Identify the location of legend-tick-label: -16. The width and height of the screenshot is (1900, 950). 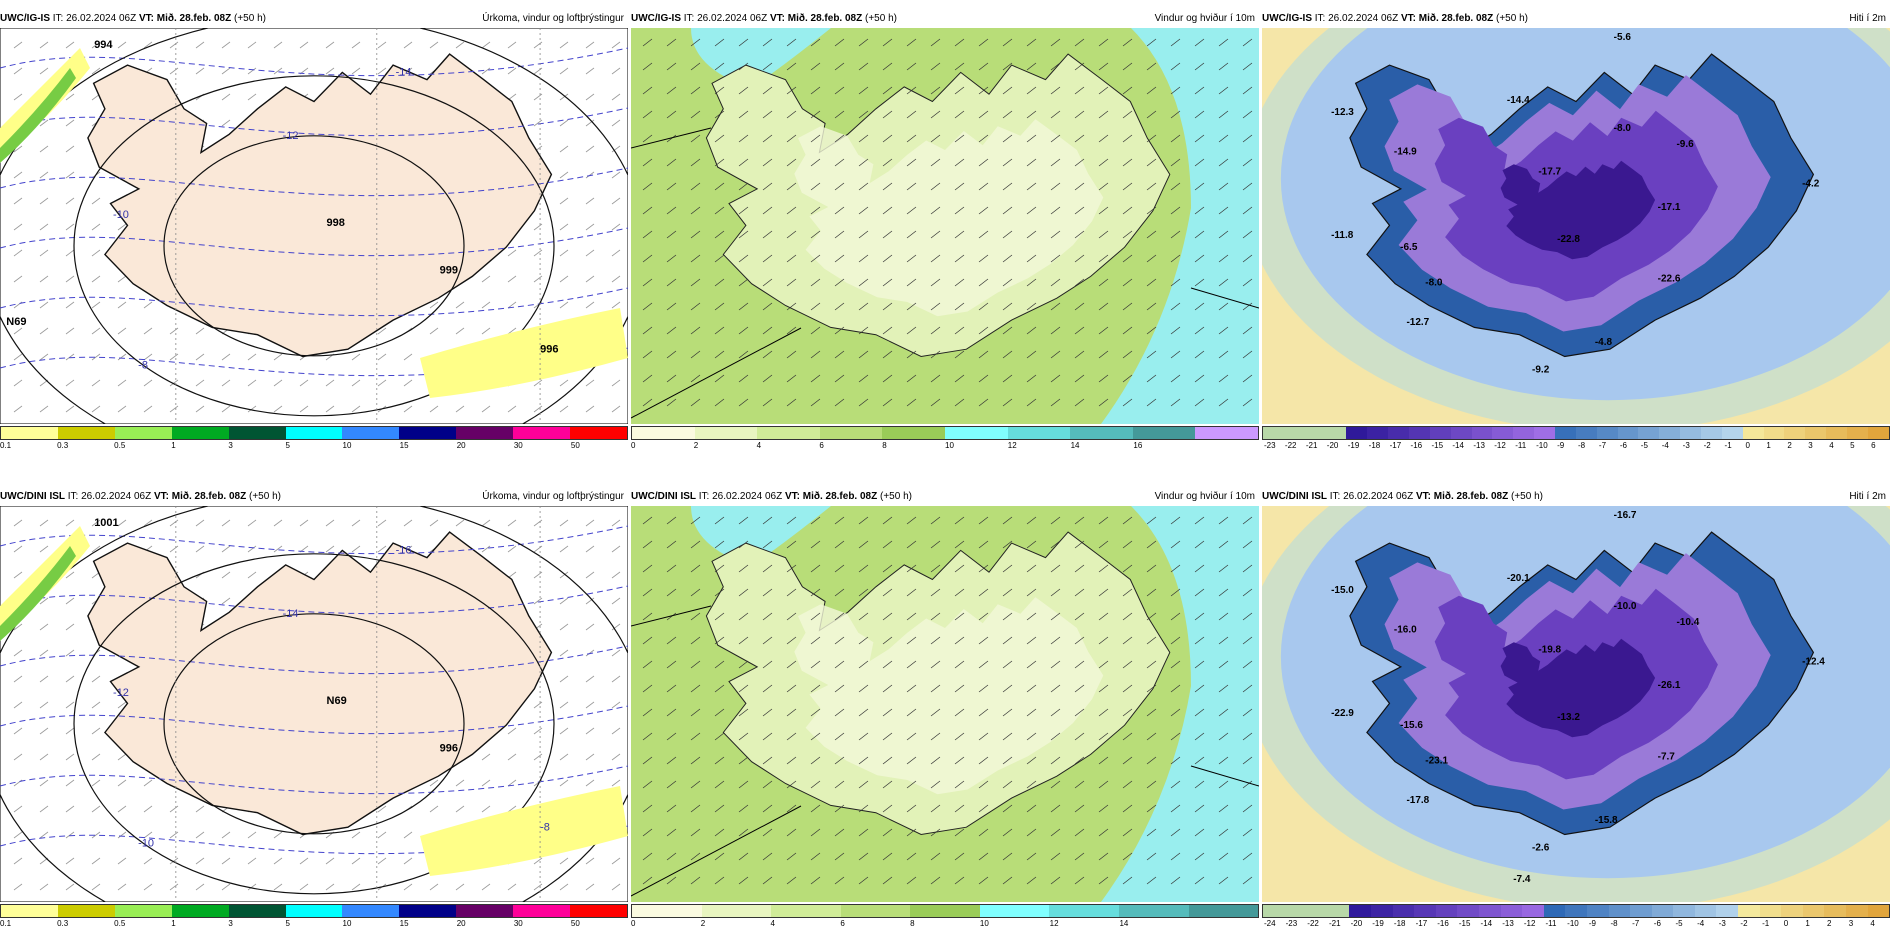
(1443, 923).